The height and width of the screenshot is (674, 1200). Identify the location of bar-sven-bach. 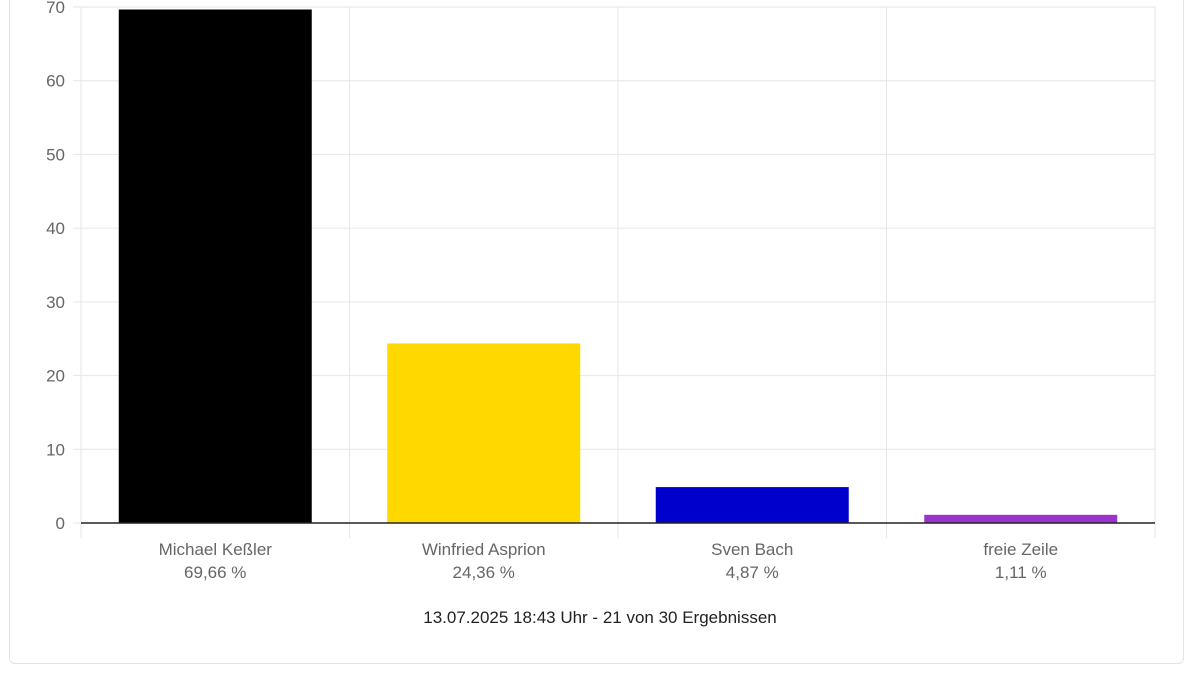
(752, 505).